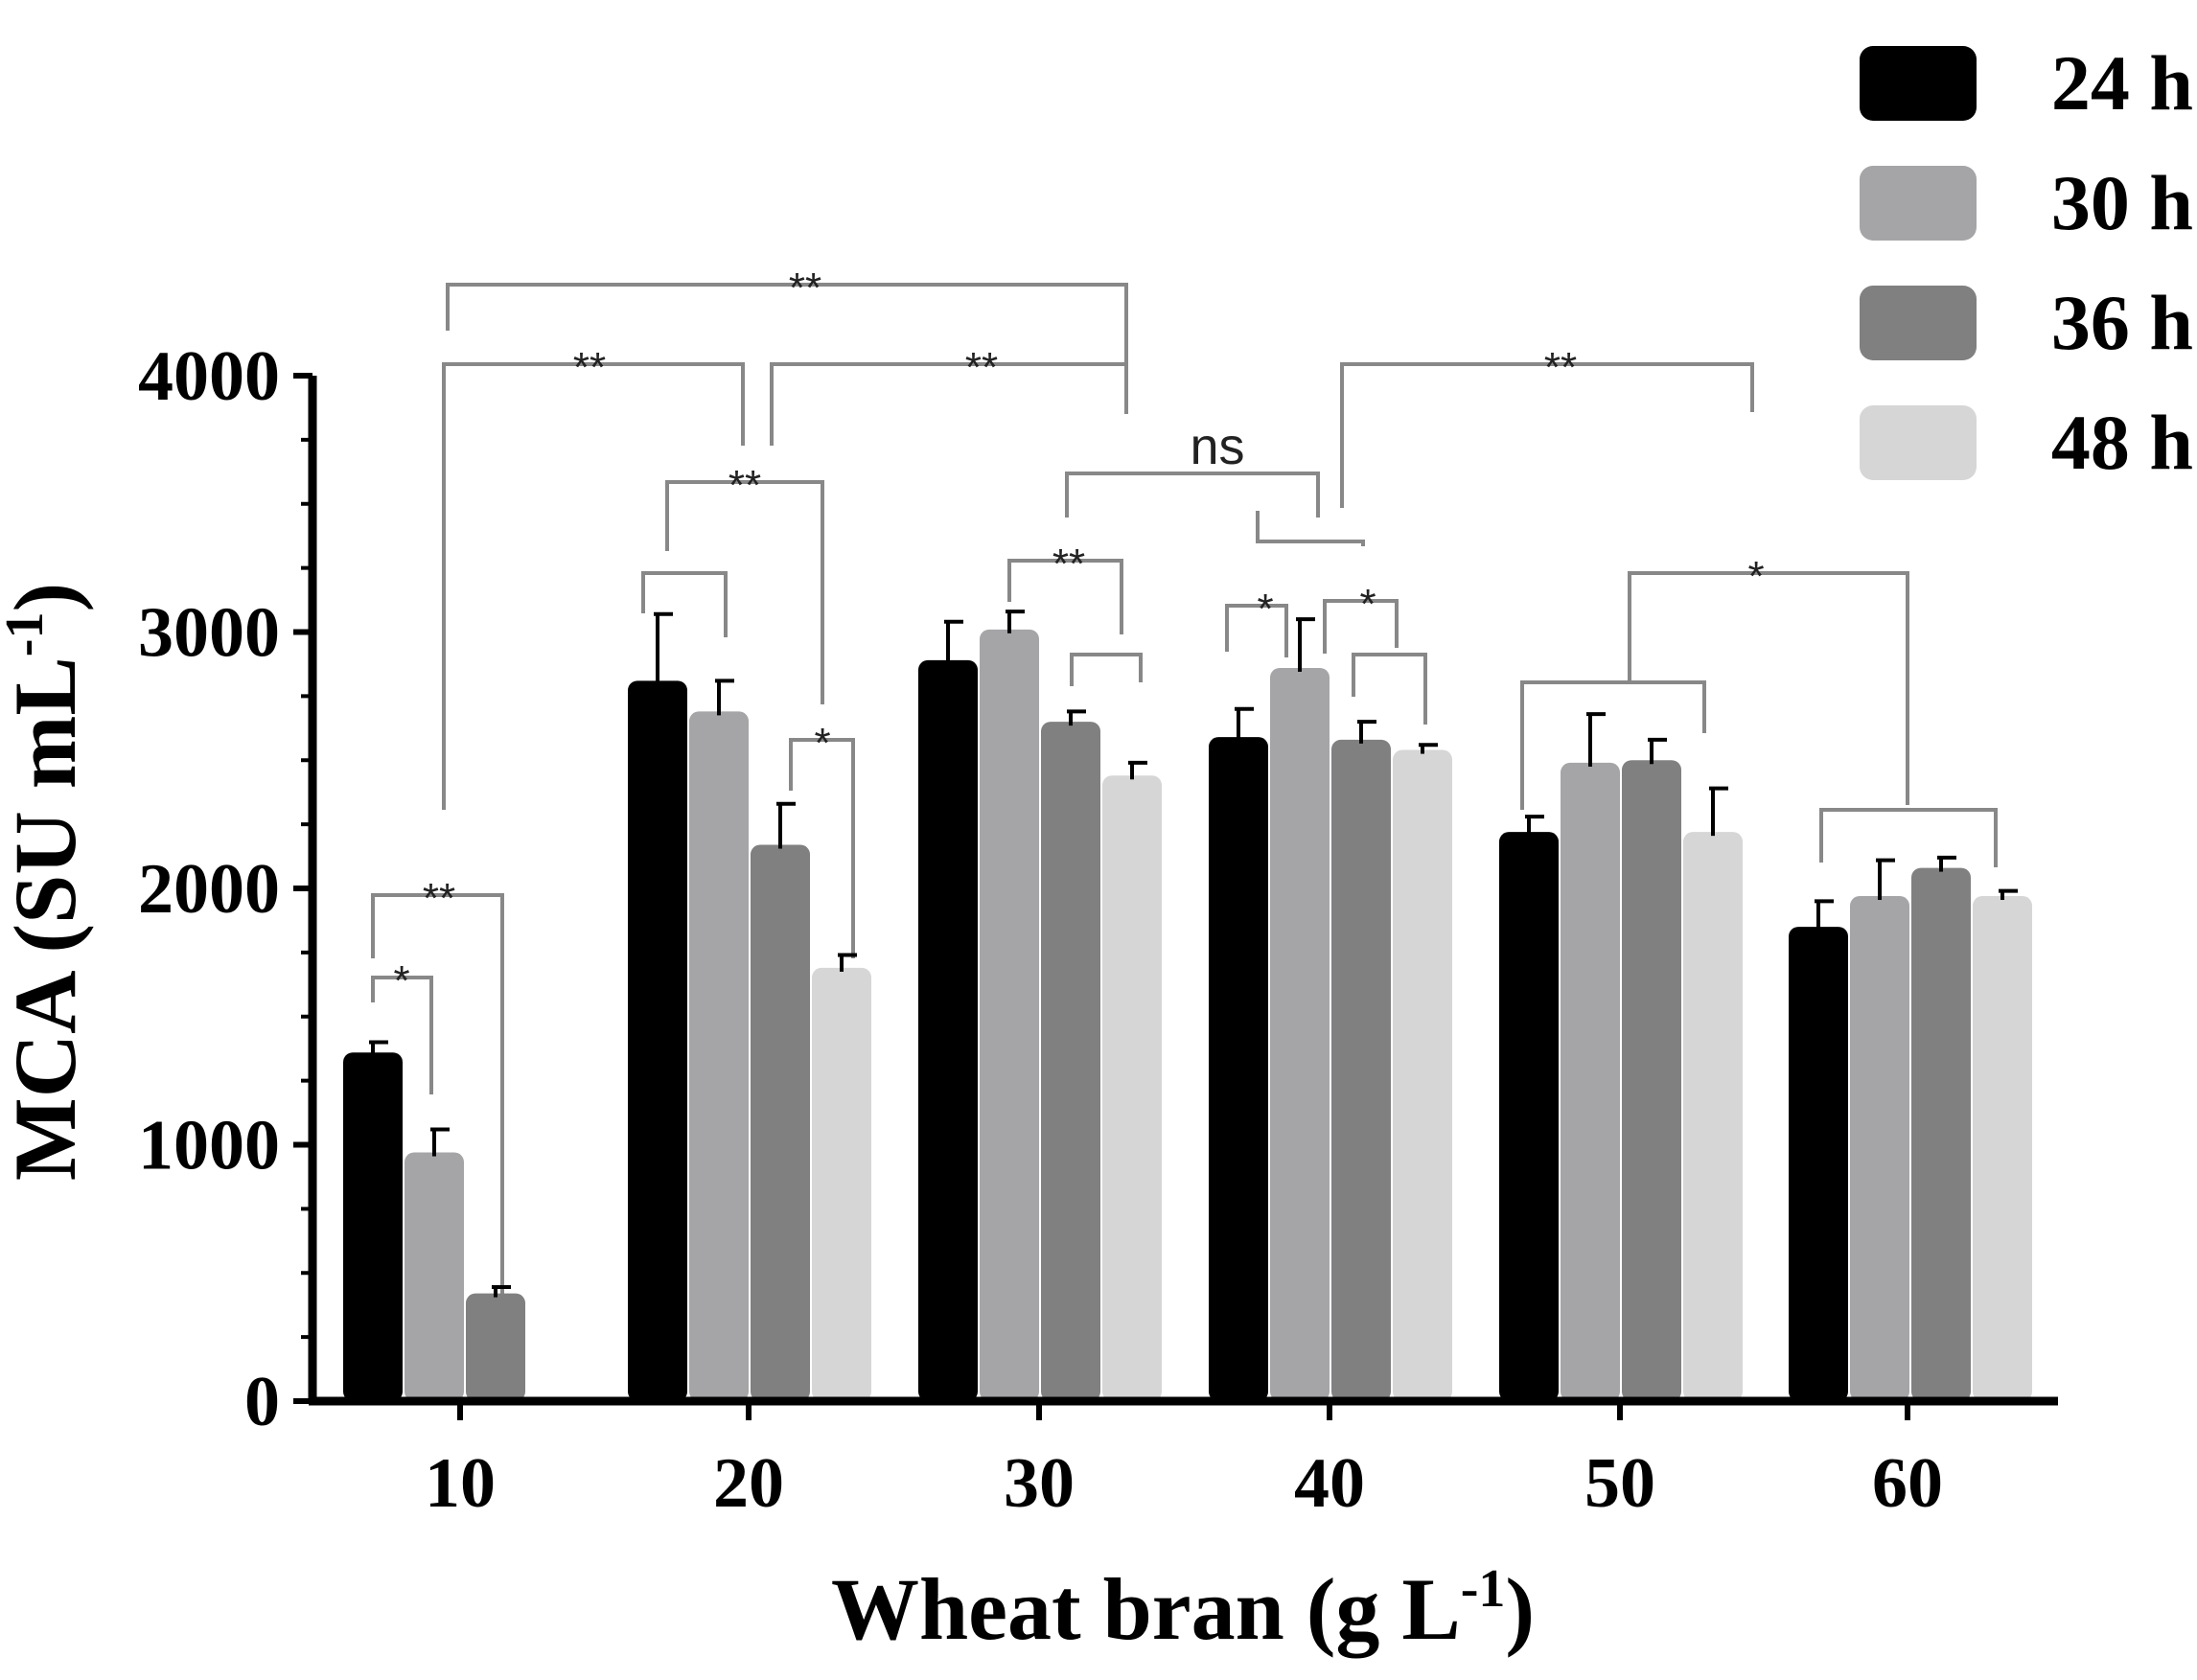  Describe the element at coordinates (2122, 83) in the screenshot. I see `legend-label: 24 h` at that location.